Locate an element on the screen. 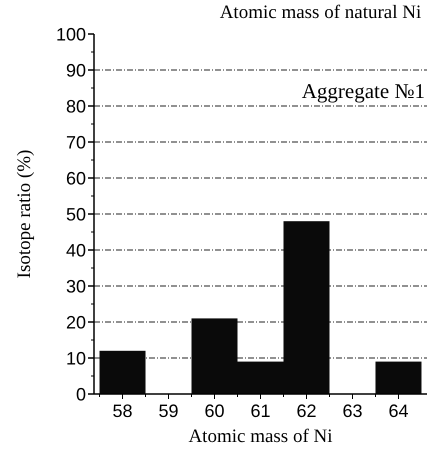 Image resolution: width=433 pixels, height=458 pixels. y-tick-label: 80 is located at coordinates (76, 106).